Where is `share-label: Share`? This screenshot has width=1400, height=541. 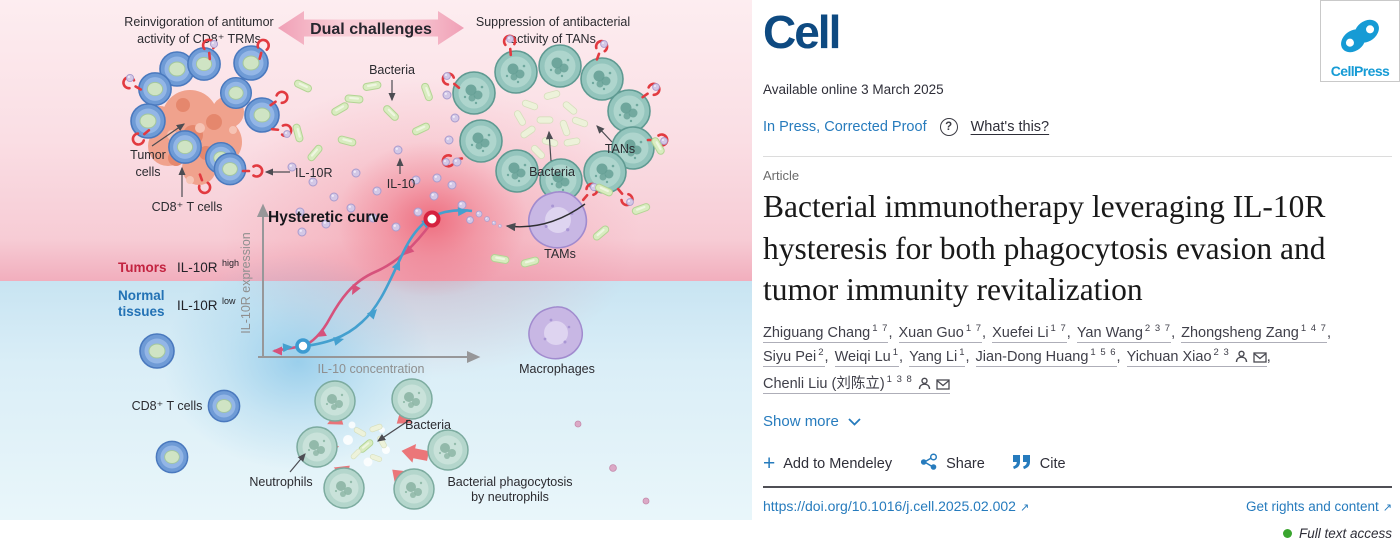 share-label: Share is located at coordinates (965, 463).